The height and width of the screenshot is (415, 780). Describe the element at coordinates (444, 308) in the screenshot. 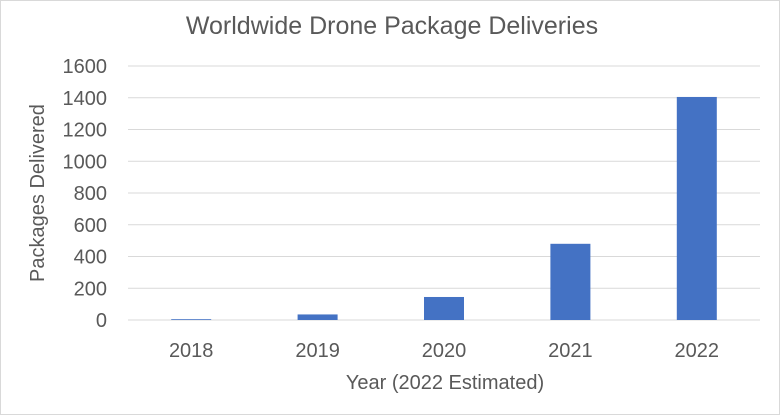

I see `bar-2020` at that location.